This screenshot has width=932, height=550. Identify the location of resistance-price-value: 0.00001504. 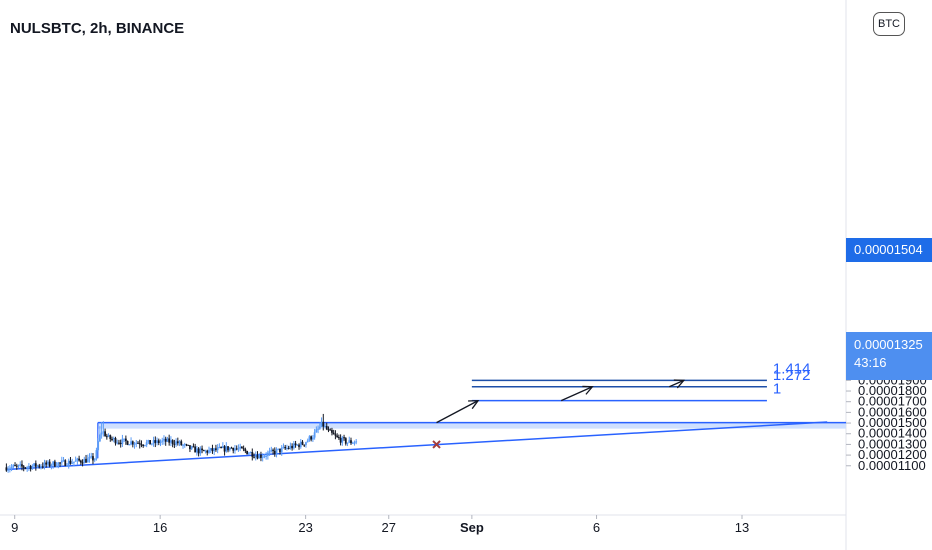
(888, 249).